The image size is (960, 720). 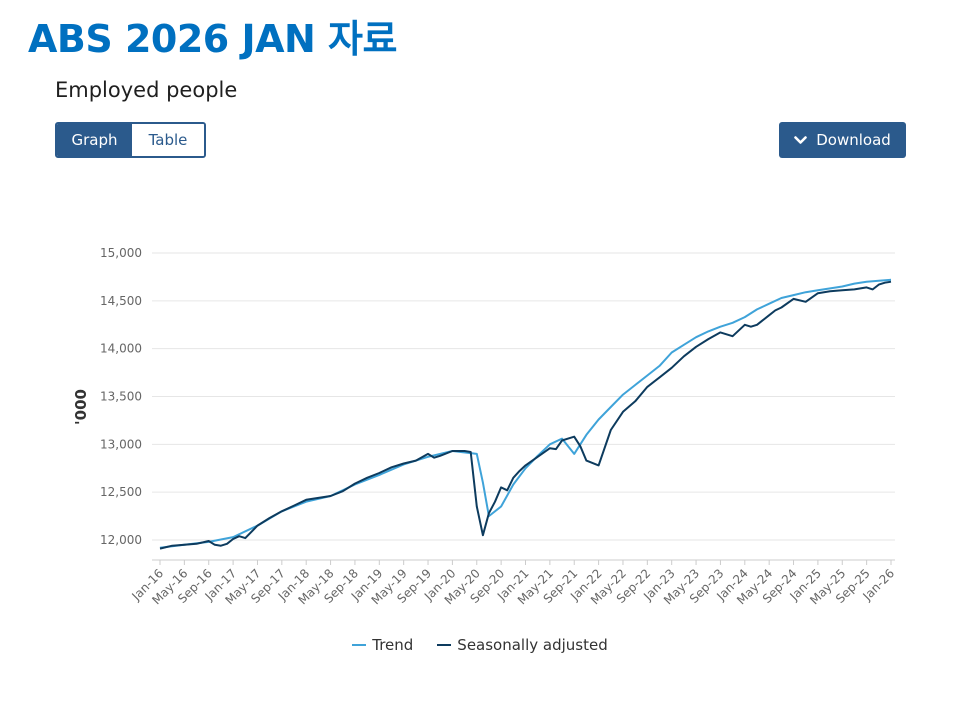 What do you see at coordinates (94, 140) in the screenshot?
I see `graph-tab: Graph` at bounding box center [94, 140].